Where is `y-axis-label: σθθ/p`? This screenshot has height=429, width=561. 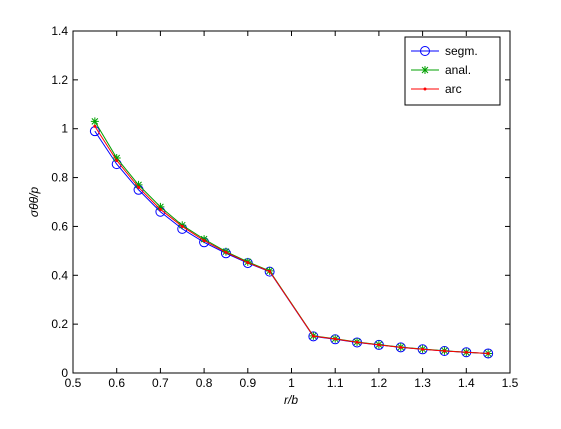
y-axis-label: σθθ/p is located at coordinates (34, 202).